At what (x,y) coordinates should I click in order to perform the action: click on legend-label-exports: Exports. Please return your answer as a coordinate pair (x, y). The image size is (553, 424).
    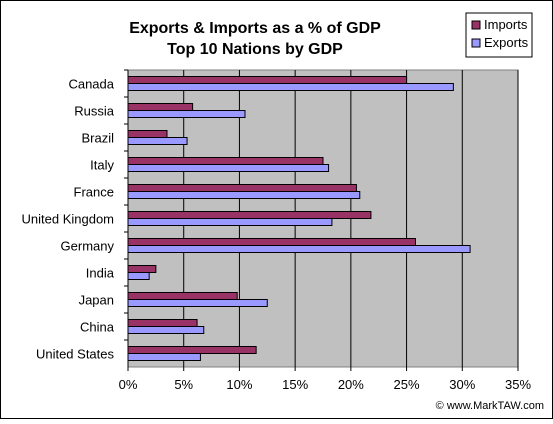
    Looking at the image, I should click on (506, 42).